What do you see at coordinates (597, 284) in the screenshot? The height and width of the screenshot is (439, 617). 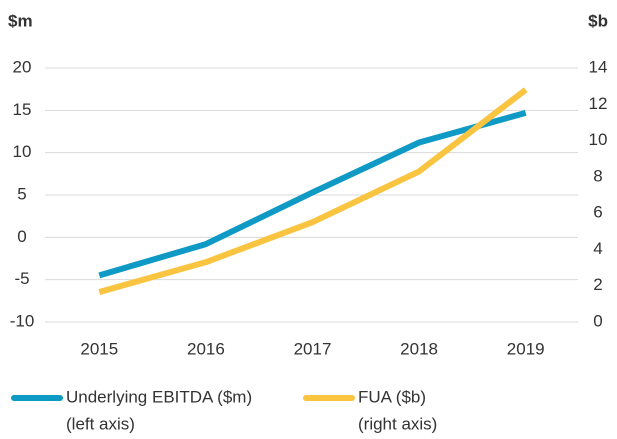 I see `y2-tick-label: 2` at bounding box center [597, 284].